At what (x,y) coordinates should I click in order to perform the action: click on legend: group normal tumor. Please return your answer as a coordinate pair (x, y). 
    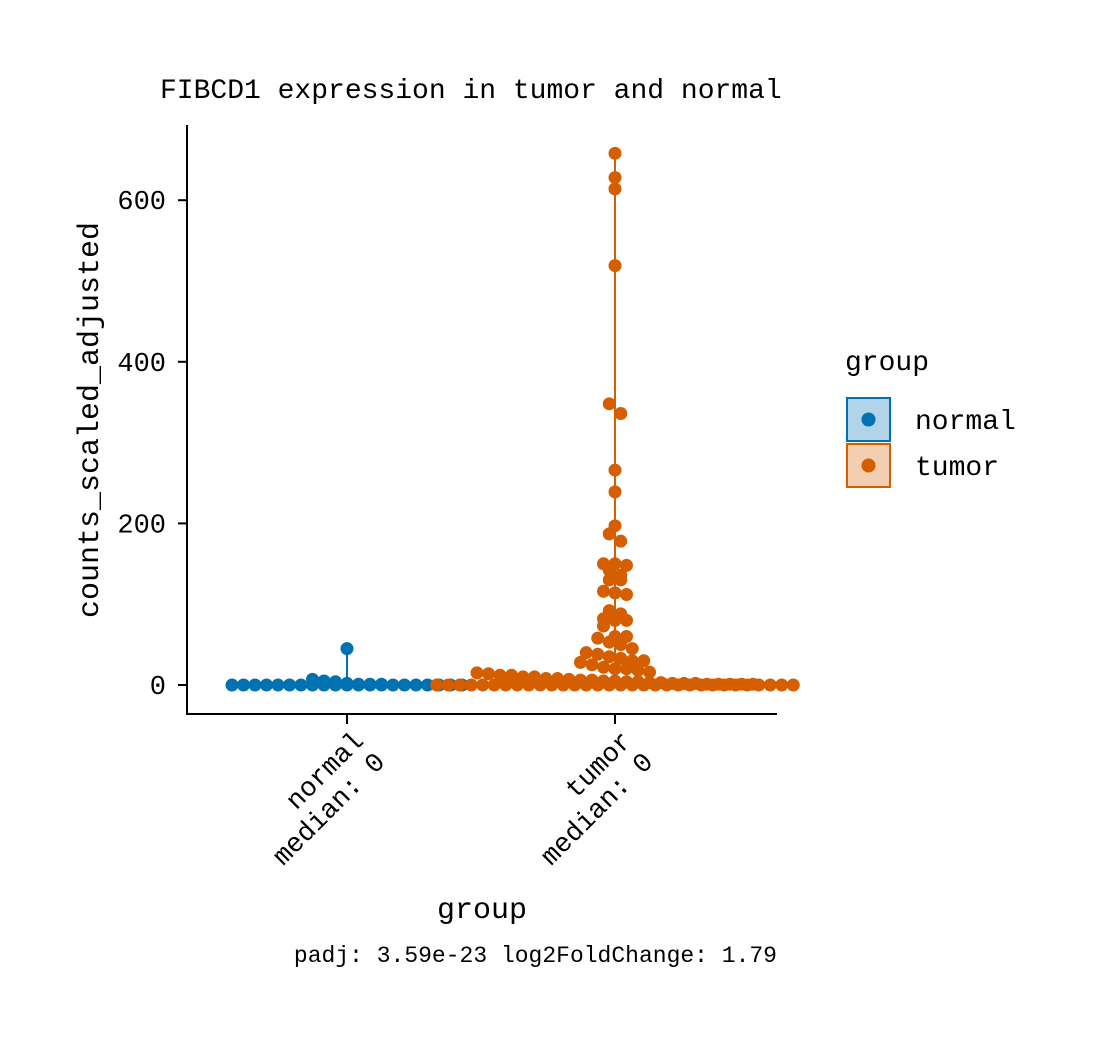
    Looking at the image, I should click on (930, 418).